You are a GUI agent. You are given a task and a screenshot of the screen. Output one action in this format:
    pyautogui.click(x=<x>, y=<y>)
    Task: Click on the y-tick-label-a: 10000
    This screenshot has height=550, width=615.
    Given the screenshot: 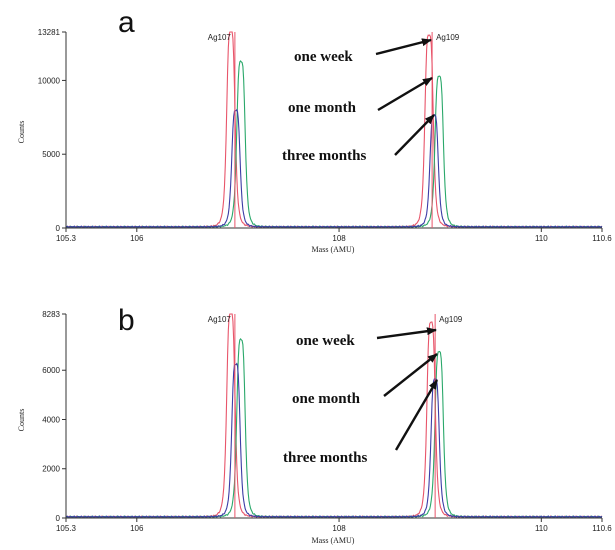 What is the action you would take?
    pyautogui.click(x=49, y=80)
    